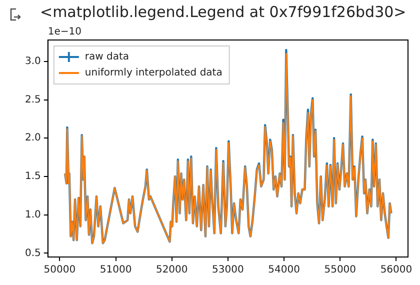 The height and width of the screenshot is (285, 420). I want to click on y-tick-label: 1.0, so click(32, 214).